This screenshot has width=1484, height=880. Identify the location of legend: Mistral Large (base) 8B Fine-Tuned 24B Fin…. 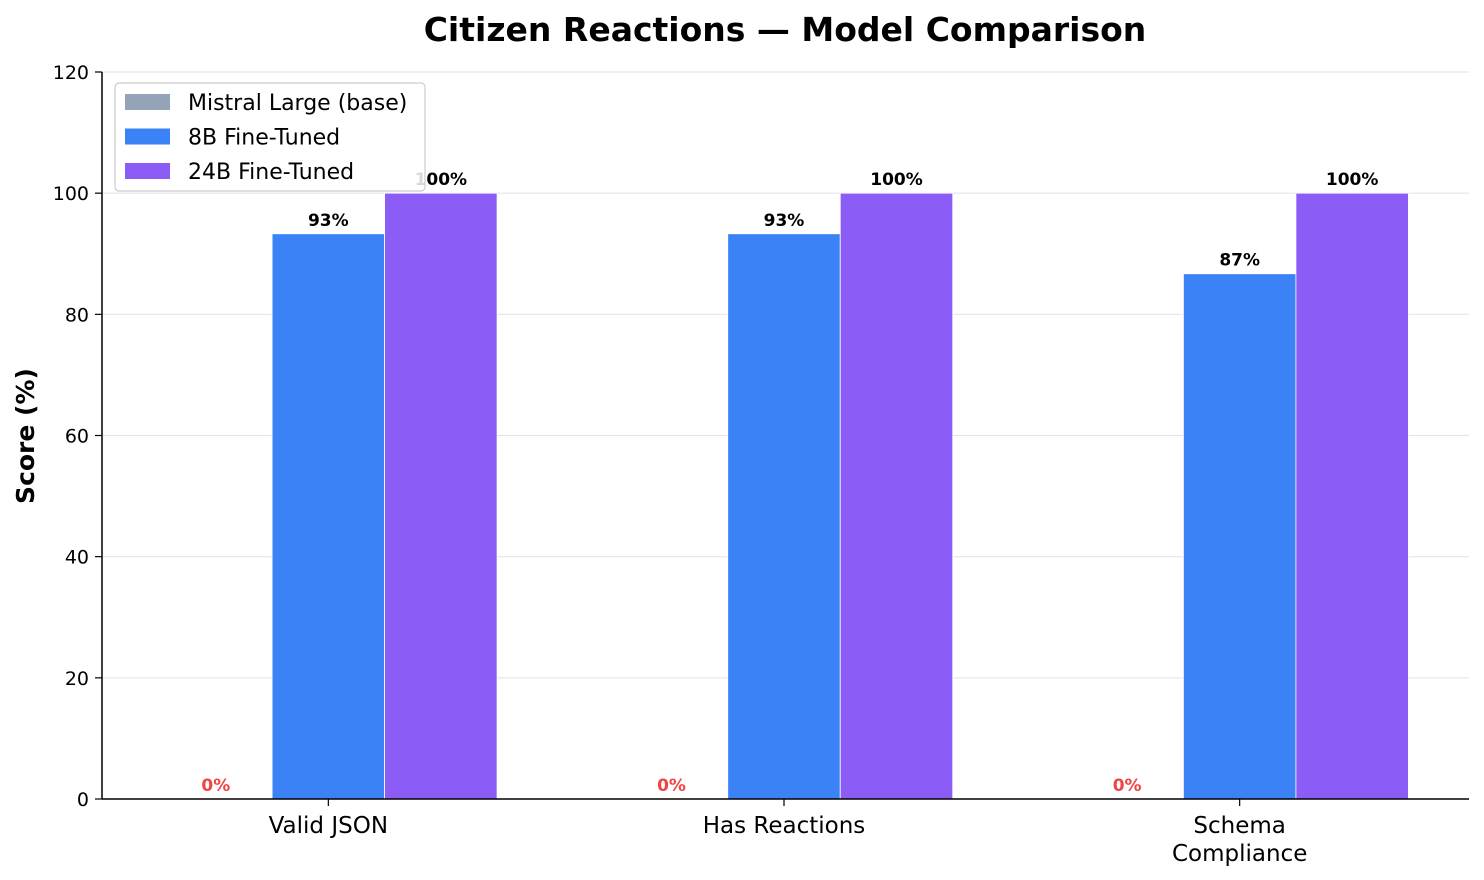
(270, 137).